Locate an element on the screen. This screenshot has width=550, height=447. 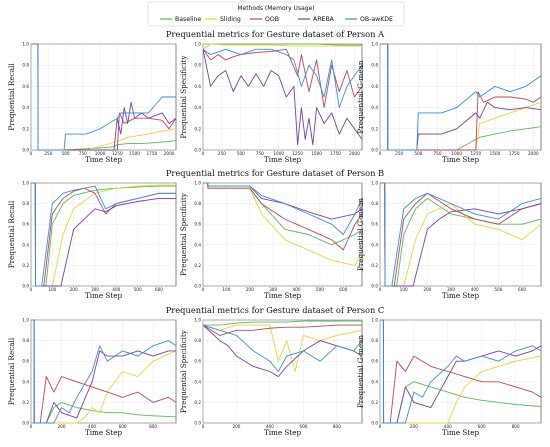
series-line-baseline is located at coordinates (282, 323).